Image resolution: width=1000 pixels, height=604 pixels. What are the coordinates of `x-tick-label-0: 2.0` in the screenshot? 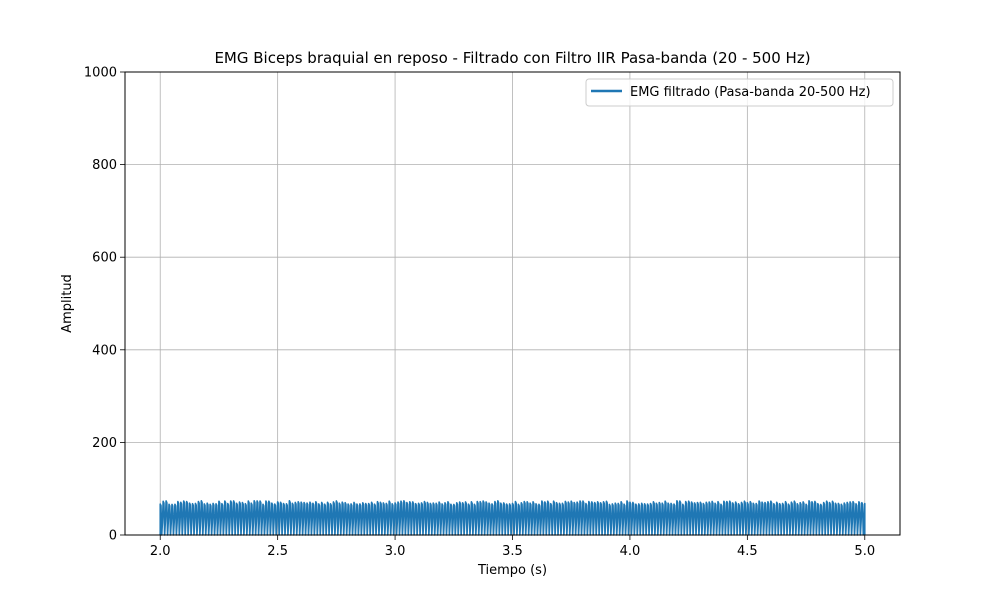 It's located at (160, 551).